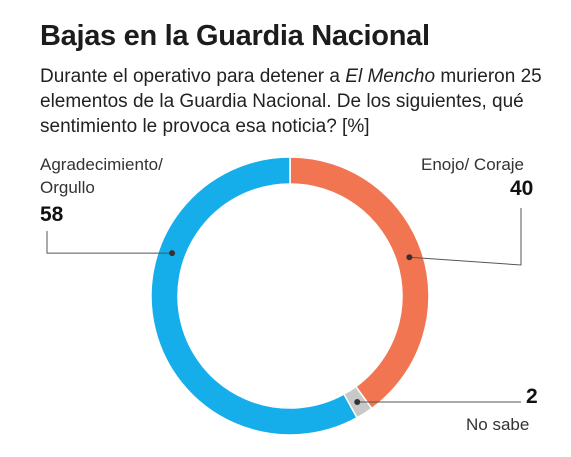 The width and height of the screenshot is (571, 457). What do you see at coordinates (465, 237) in the screenshot?
I see `leader-line-enojo` at bounding box center [465, 237].